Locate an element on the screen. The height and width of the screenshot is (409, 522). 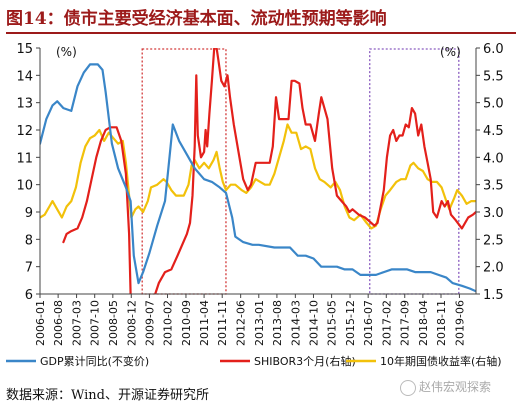
legend-label-3: 10年期国债收益率(右轴) is located at coordinates (441, 361).